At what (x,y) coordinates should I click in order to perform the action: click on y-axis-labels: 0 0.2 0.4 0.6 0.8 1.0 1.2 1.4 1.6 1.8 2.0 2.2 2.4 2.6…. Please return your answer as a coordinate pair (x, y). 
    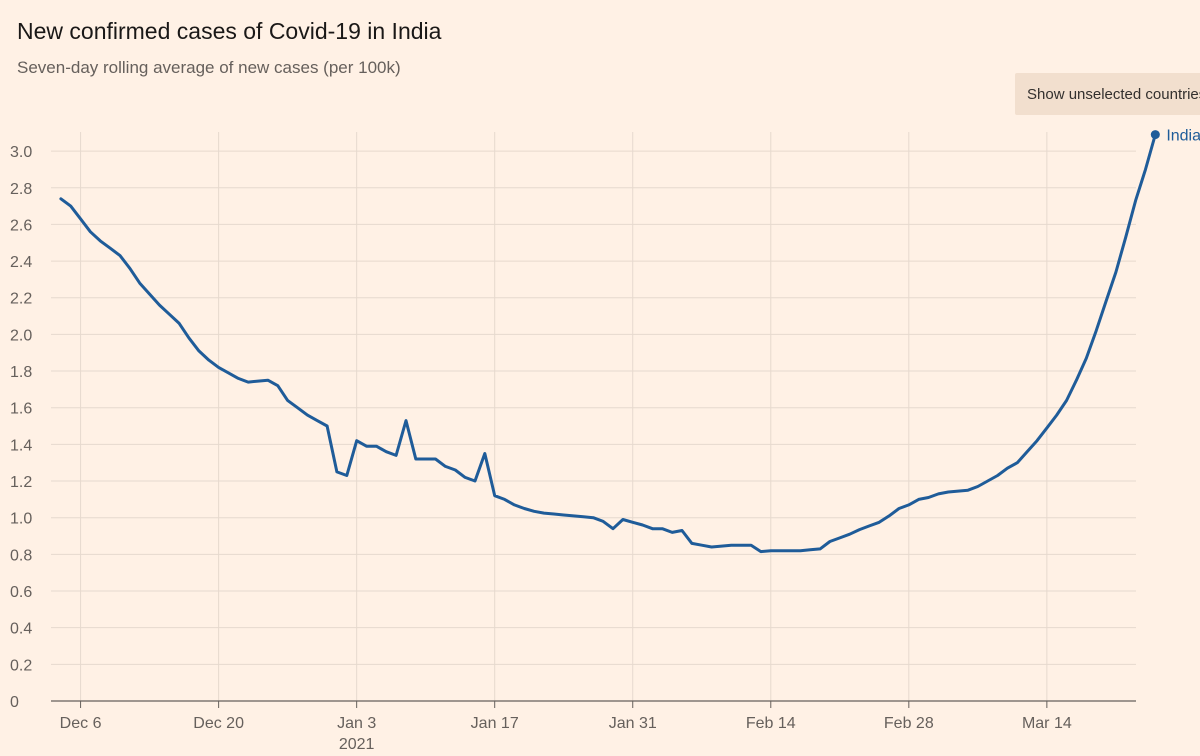
    Looking at the image, I should click on (21, 427).